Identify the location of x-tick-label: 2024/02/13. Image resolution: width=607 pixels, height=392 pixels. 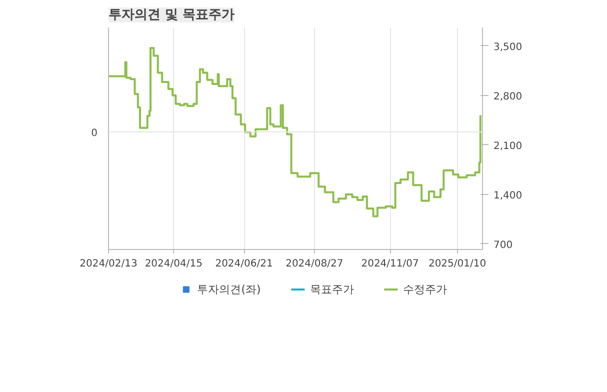
(109, 264).